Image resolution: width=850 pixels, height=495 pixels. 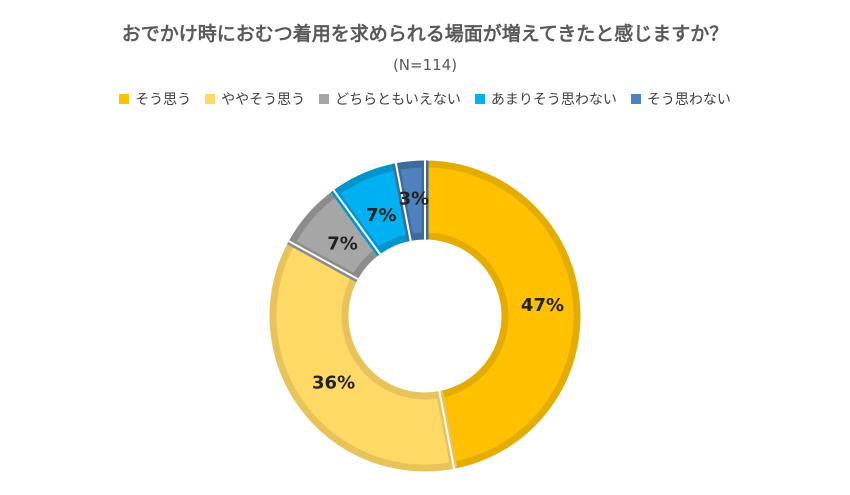 I want to click on legend-item-dochira: どちらともいえない, so click(x=390, y=99).